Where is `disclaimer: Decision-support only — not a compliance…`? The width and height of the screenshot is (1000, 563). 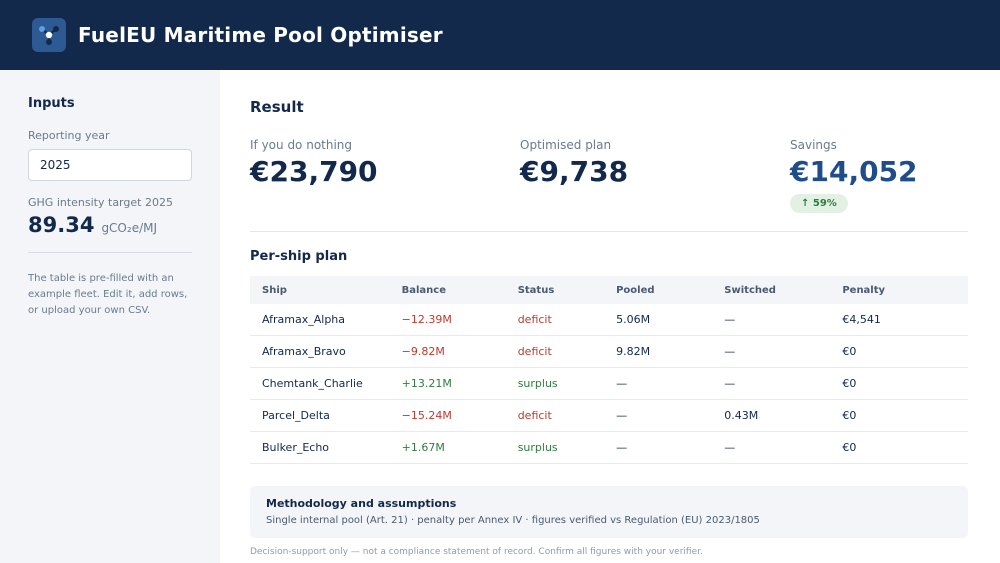 disclaimer: Decision-support only — not a compliance… is located at coordinates (476, 552).